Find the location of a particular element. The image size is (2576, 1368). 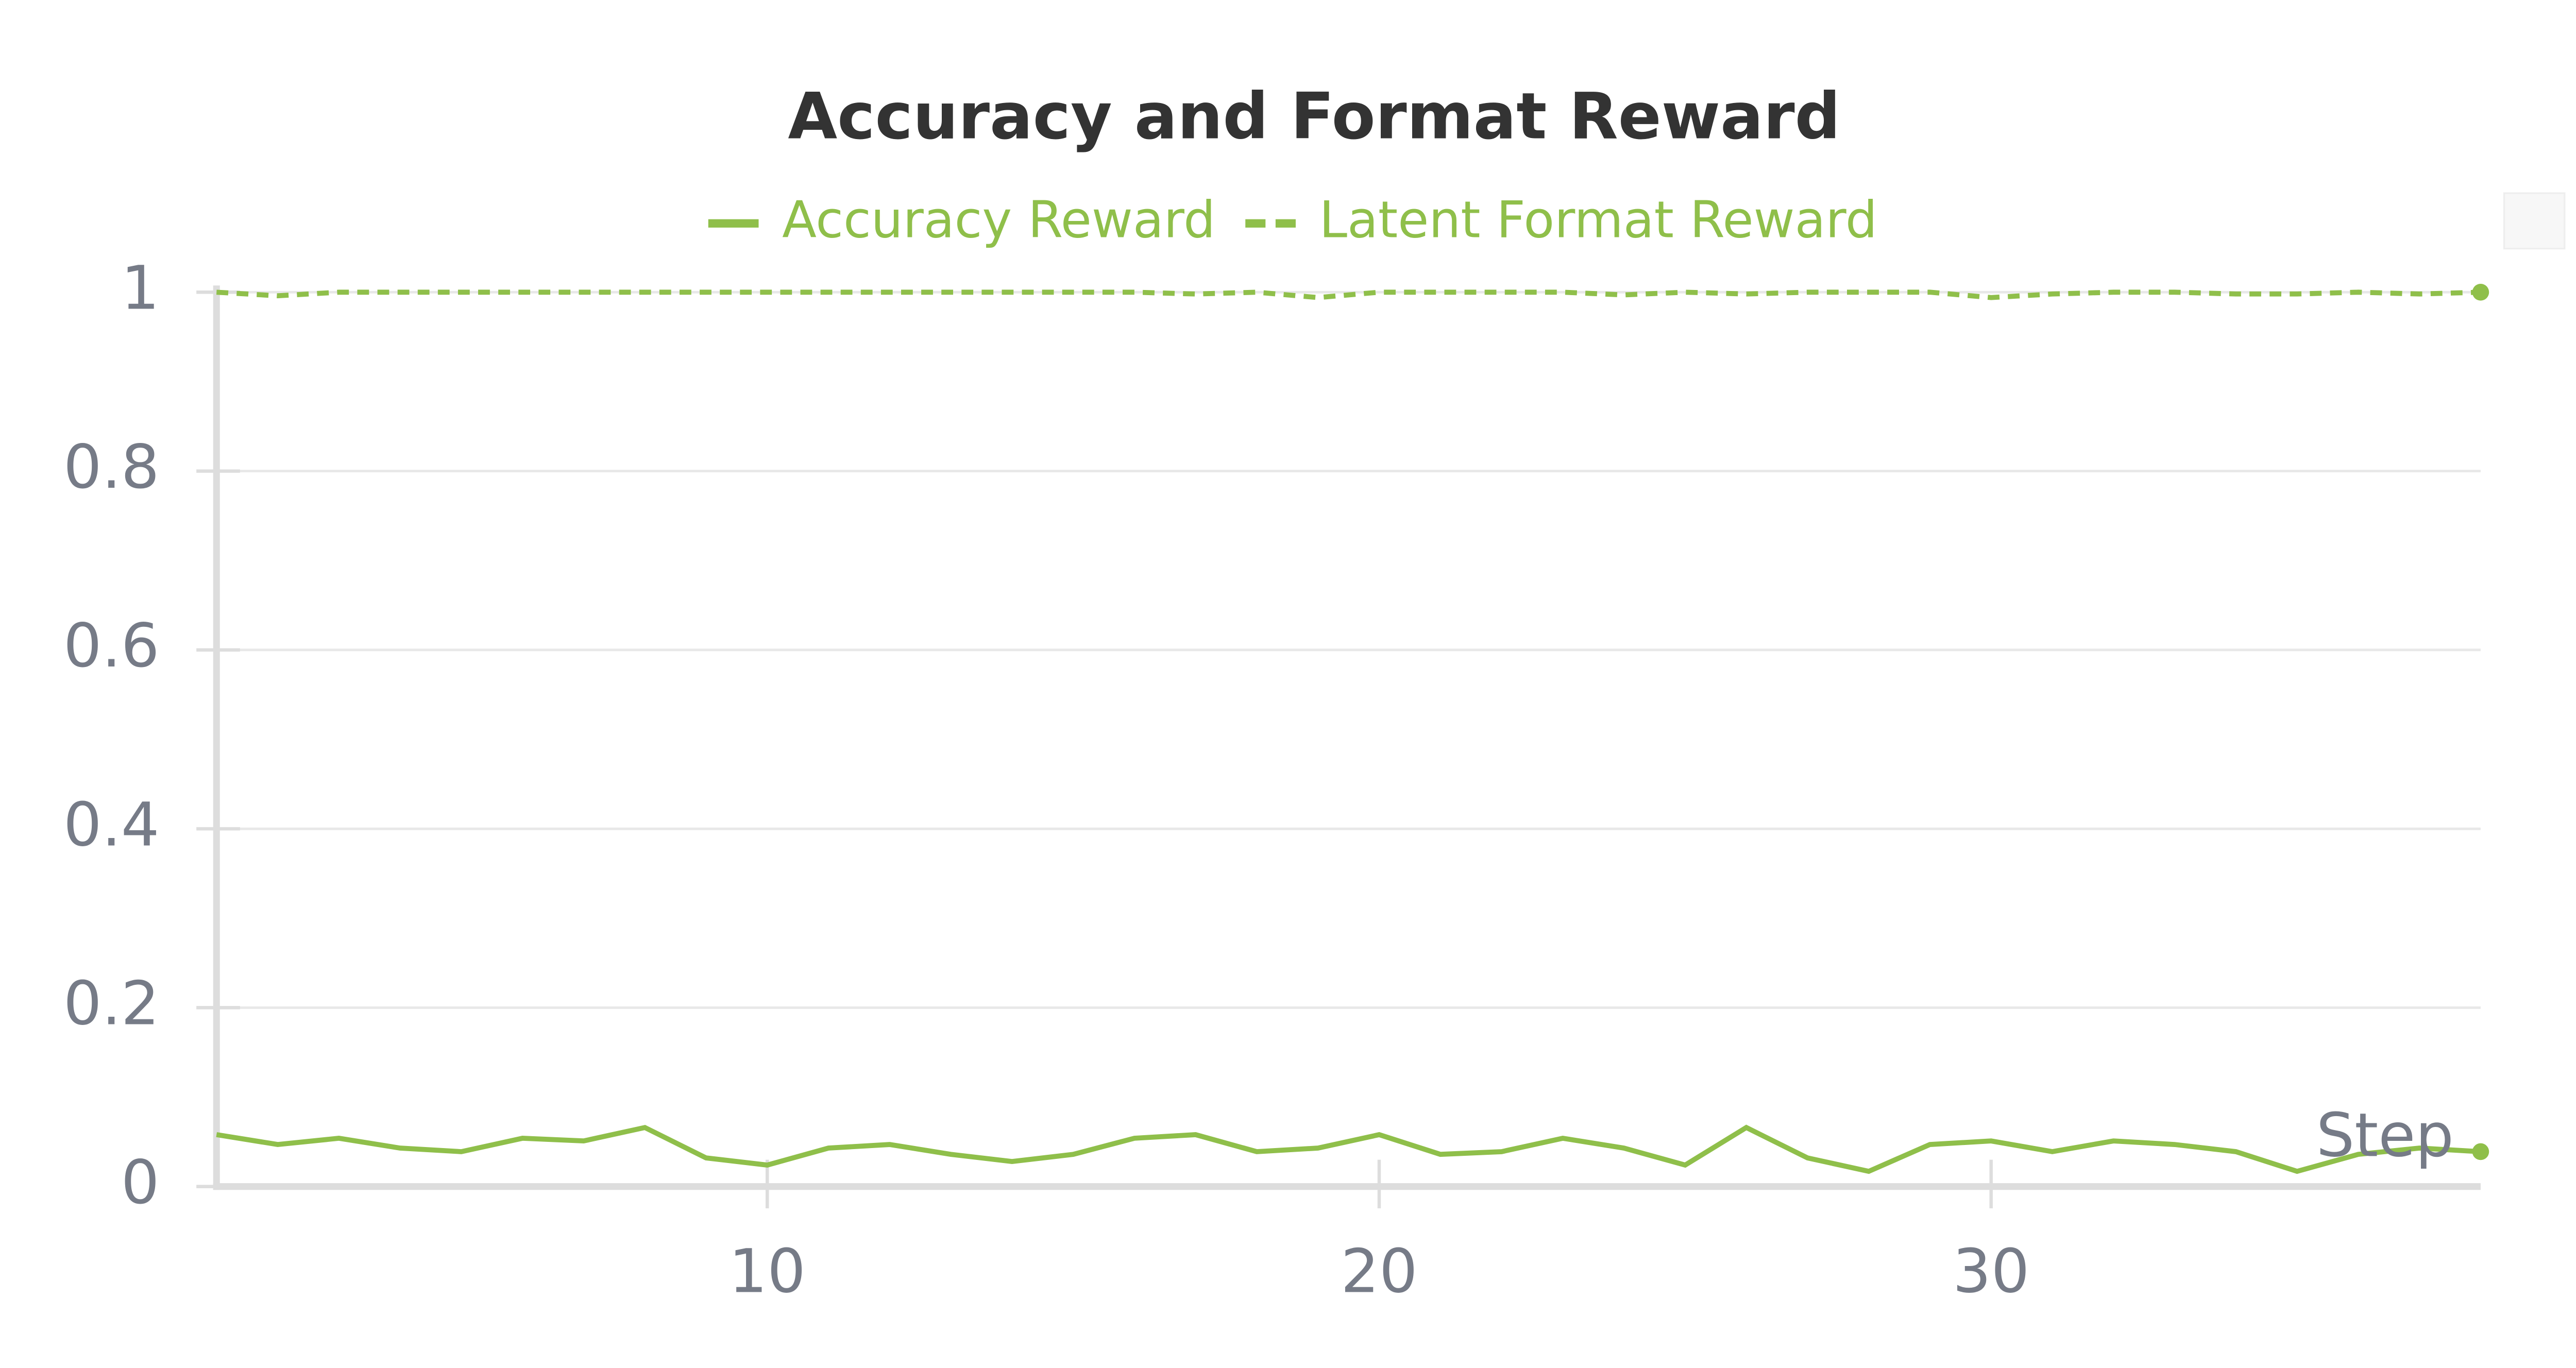

y-tick-label: 0.4 is located at coordinates (111, 824).